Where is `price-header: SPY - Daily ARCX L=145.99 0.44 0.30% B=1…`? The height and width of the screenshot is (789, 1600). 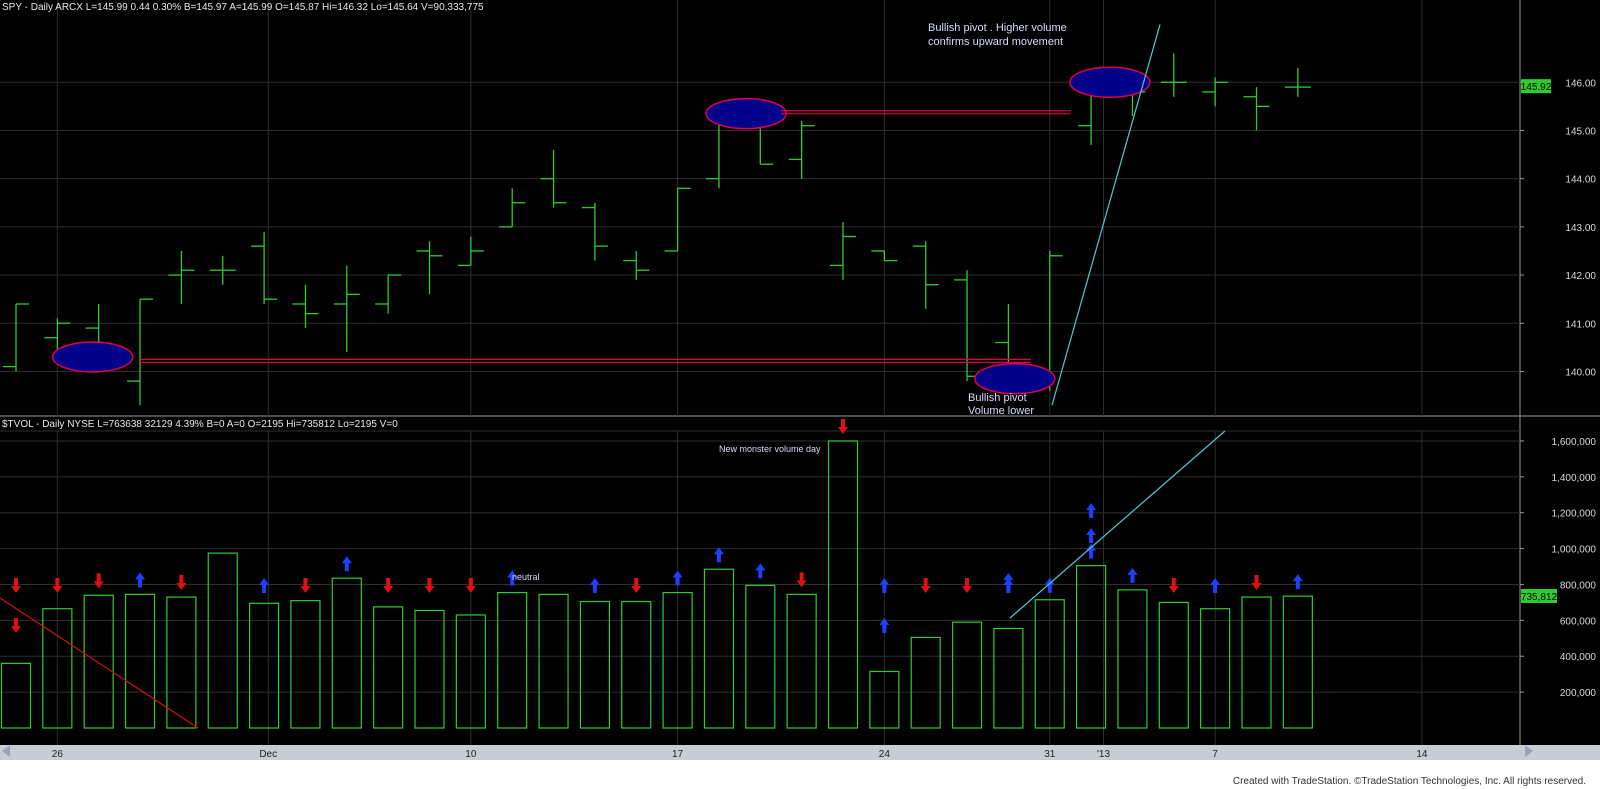
price-header: SPY - Daily ARCX L=145.99 0.44 0.30% B=1… is located at coordinates (243, 7).